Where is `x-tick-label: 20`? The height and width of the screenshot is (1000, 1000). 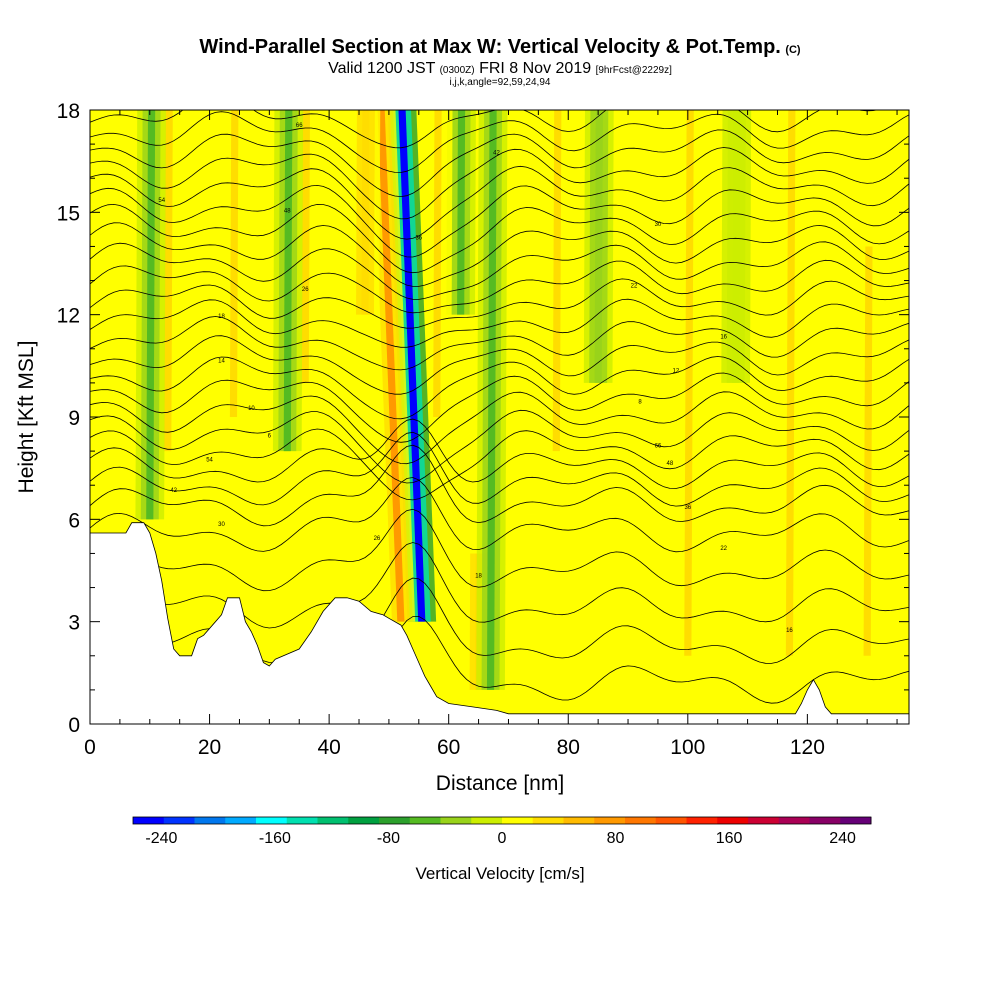
x-tick-label: 20 is located at coordinates (209, 747).